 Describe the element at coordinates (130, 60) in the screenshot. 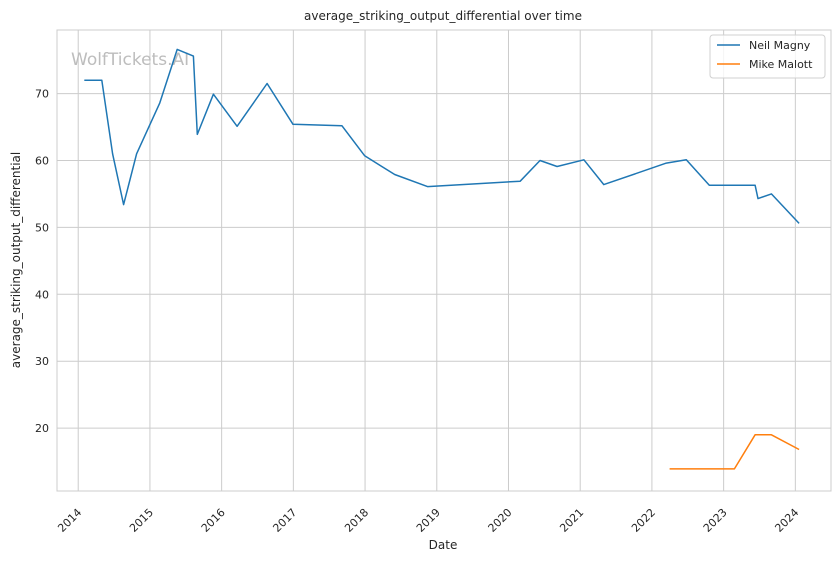

I see `watermark: WolfTickets.AI` at that location.